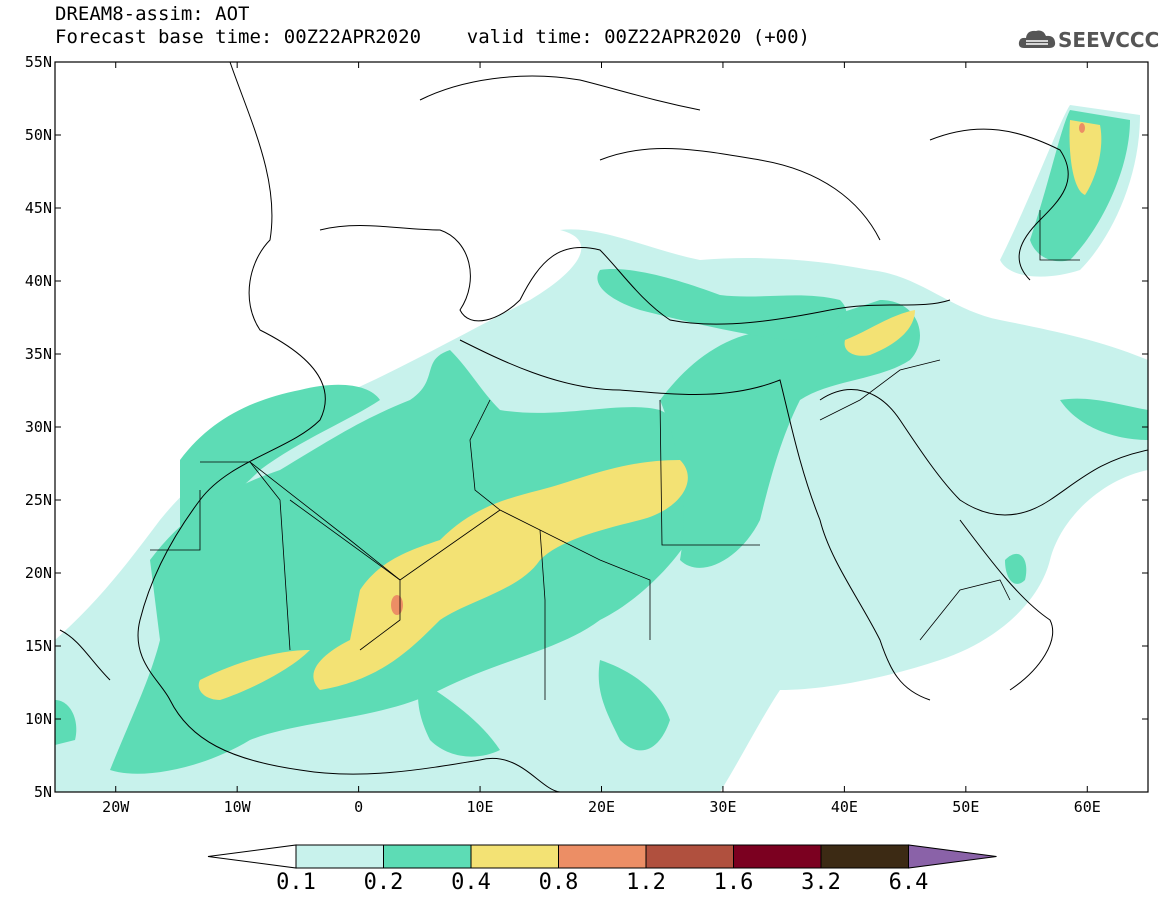  Describe the element at coordinates (558, 882) in the screenshot. I see `colorbar-label: 0.8` at that location.